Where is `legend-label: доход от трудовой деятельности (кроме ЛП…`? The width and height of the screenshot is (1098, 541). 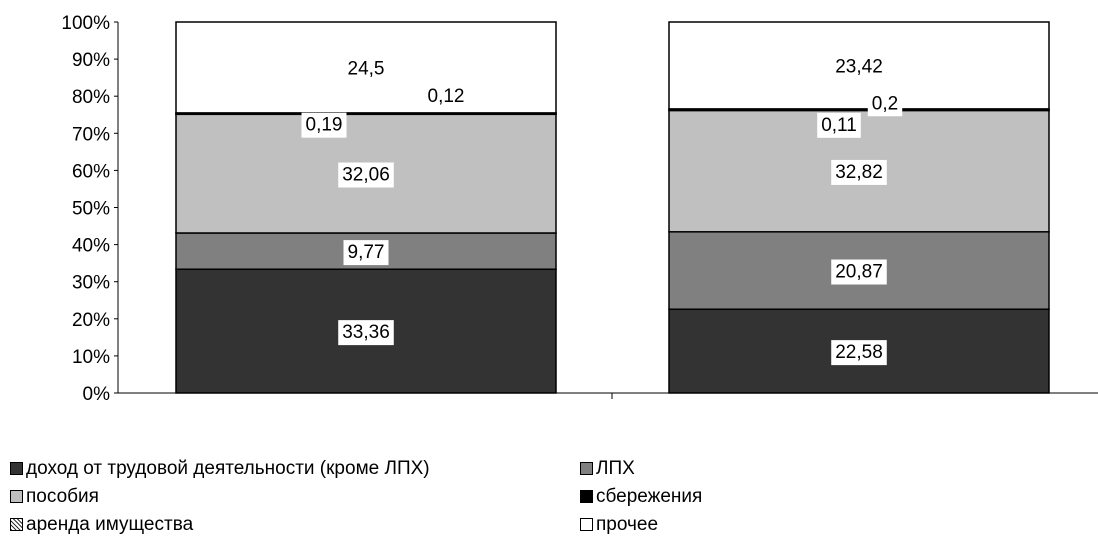
legend-label: доход от трудовой деятельности (кроме ЛП… is located at coordinates (228, 468).